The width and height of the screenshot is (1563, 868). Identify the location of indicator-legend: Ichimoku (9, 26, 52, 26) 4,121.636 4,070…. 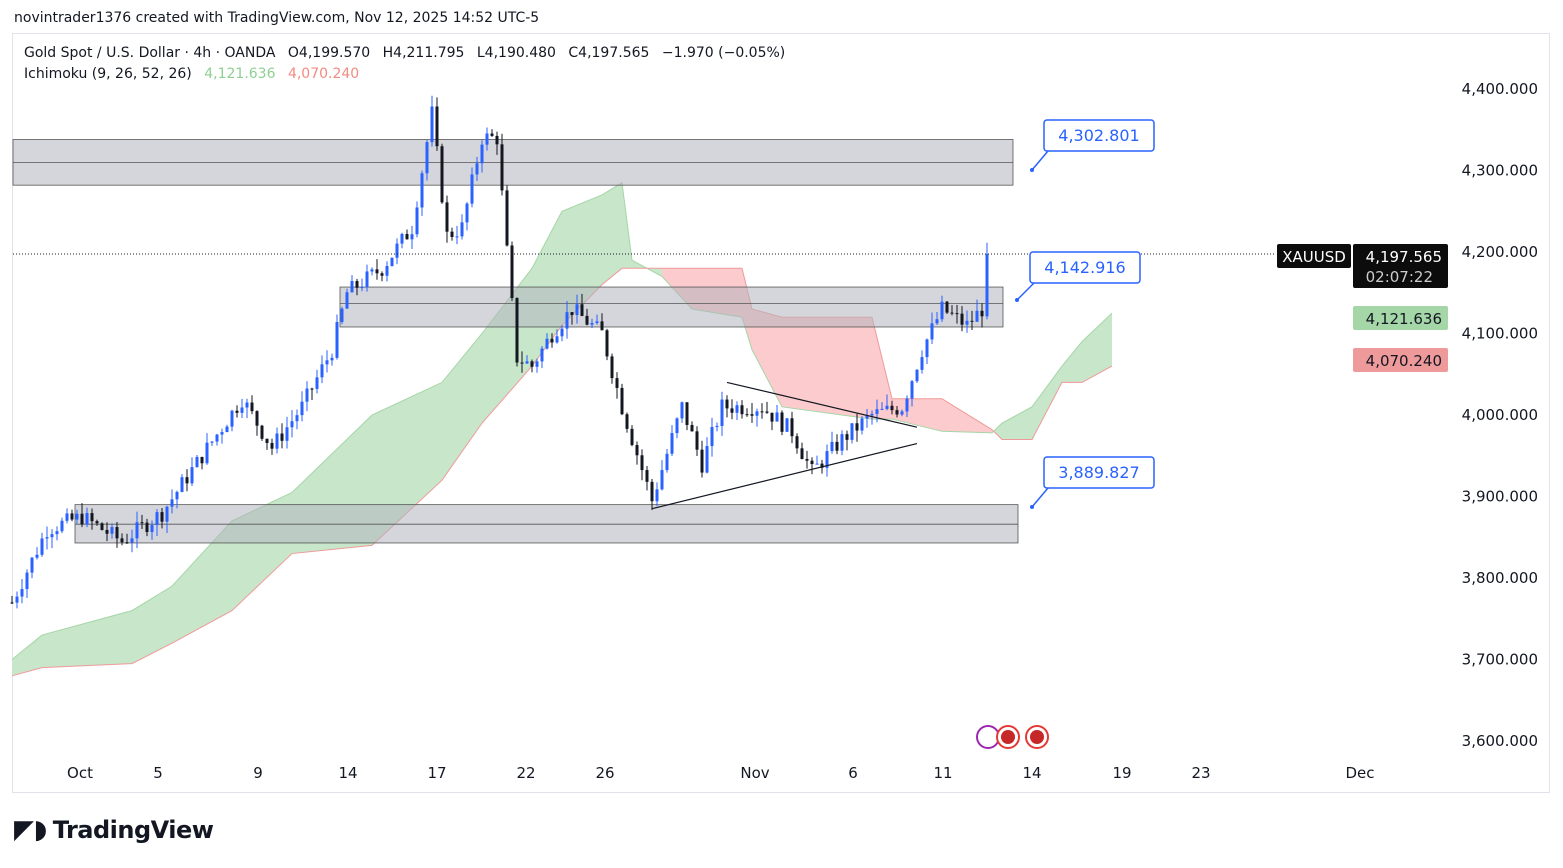
(191, 74).